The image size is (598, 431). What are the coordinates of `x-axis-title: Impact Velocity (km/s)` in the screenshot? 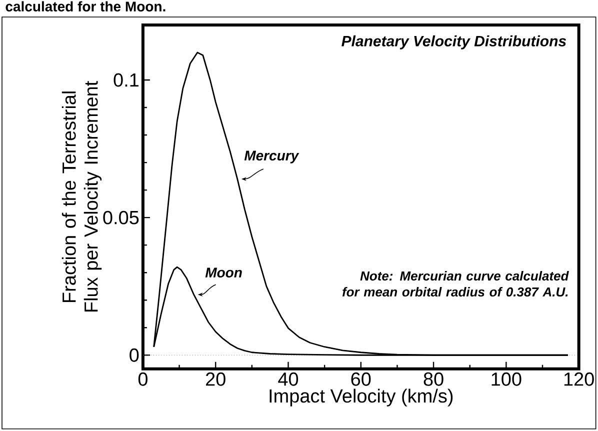 It's located at (361, 397).